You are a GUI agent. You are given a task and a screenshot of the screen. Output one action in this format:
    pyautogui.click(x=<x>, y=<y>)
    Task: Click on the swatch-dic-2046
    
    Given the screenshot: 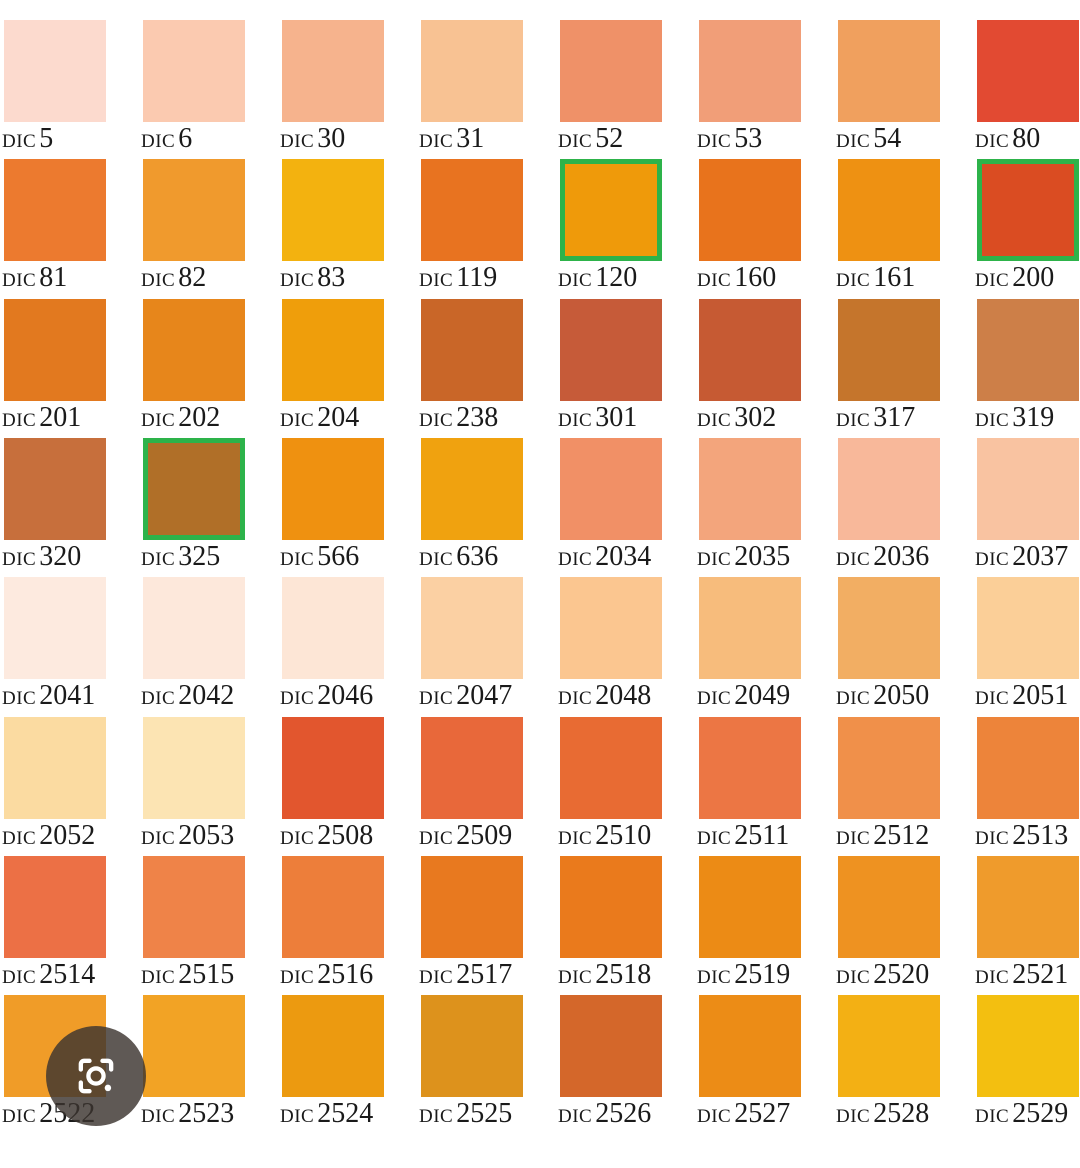 What is the action you would take?
    pyautogui.click(x=333, y=628)
    